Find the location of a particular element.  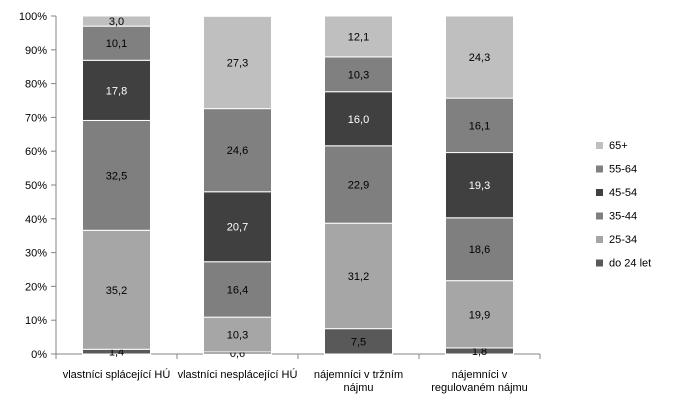

data-label: 18,6 is located at coordinates (479, 250).